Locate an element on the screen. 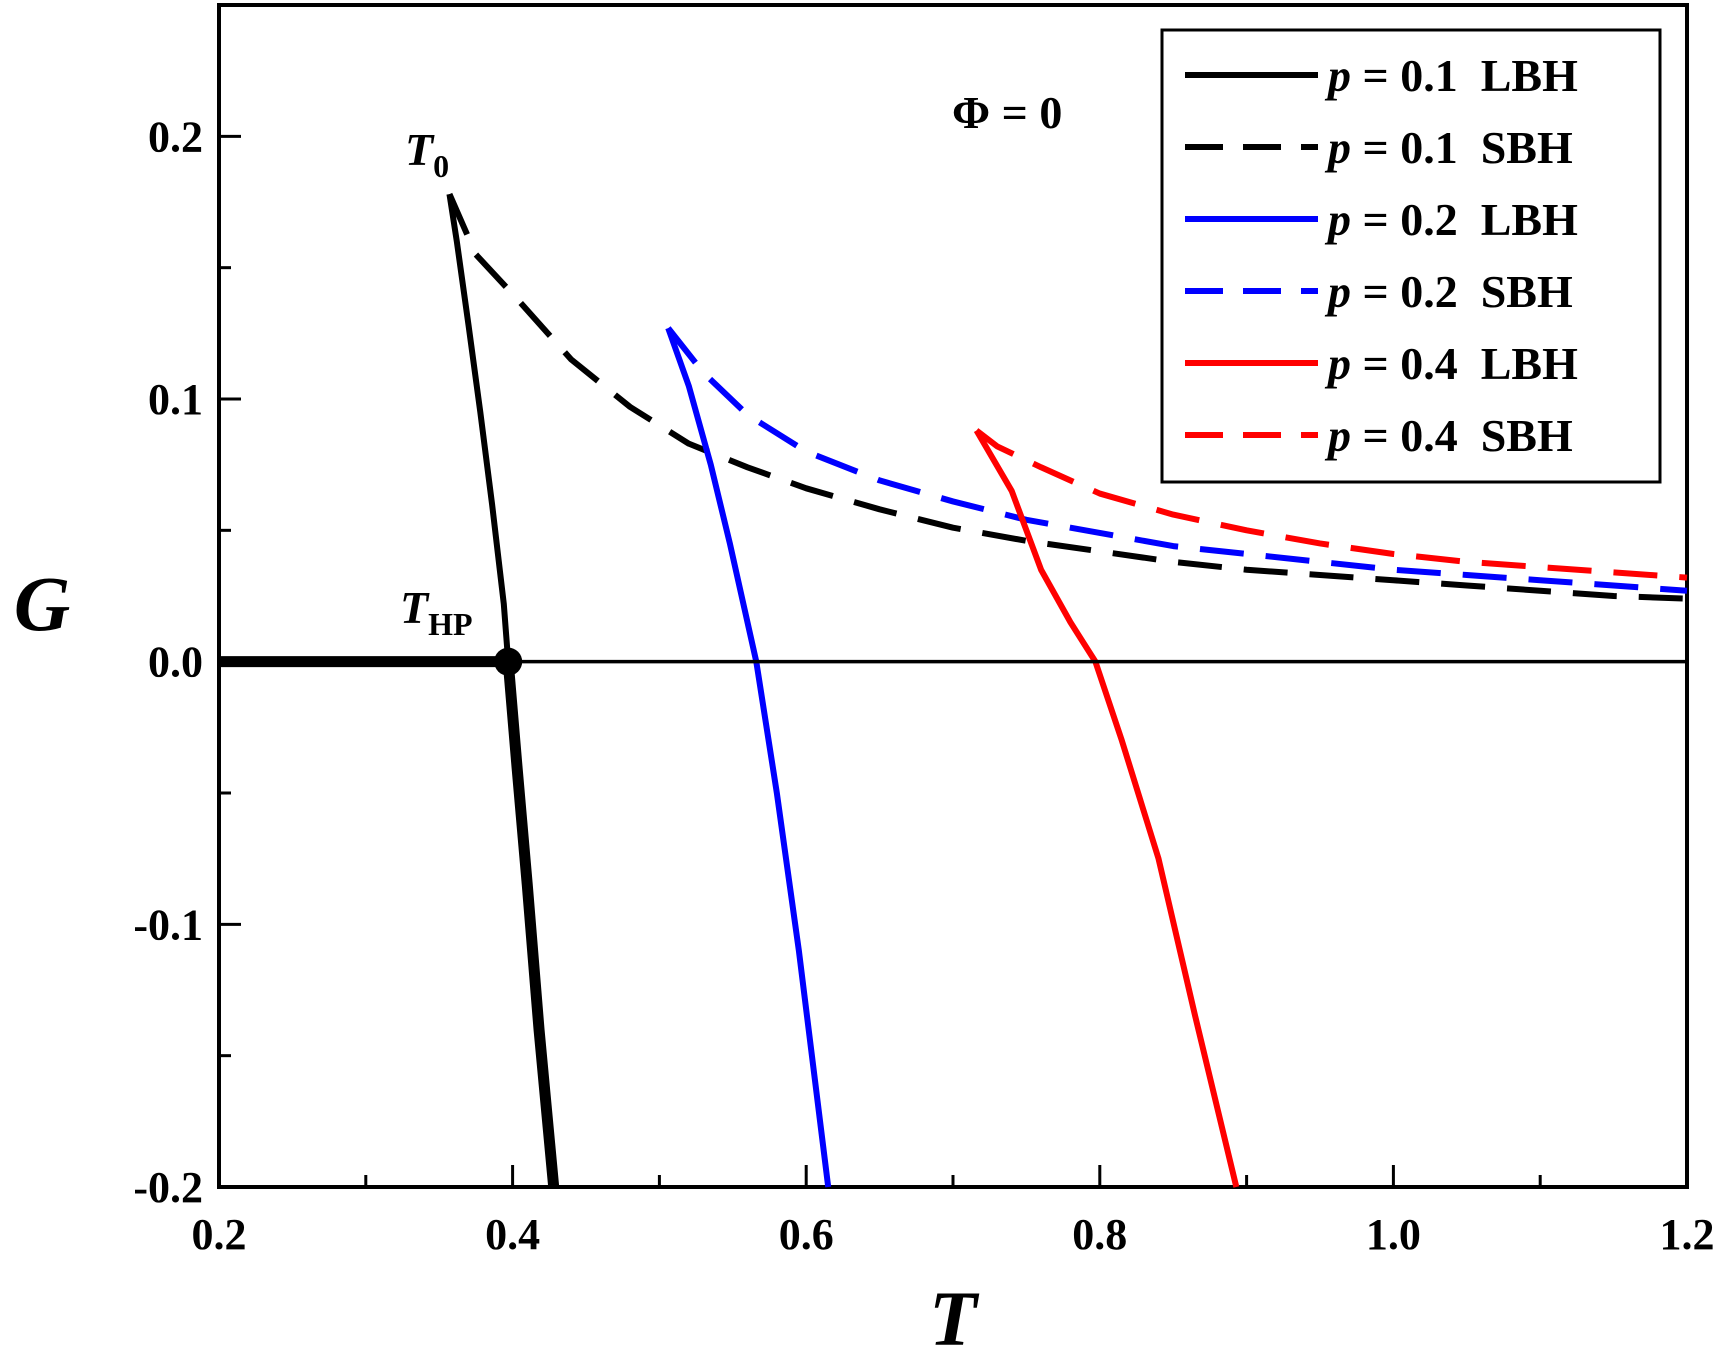 The image size is (1725, 1370). annotation-thp-sub: HP is located at coordinates (450, 624).